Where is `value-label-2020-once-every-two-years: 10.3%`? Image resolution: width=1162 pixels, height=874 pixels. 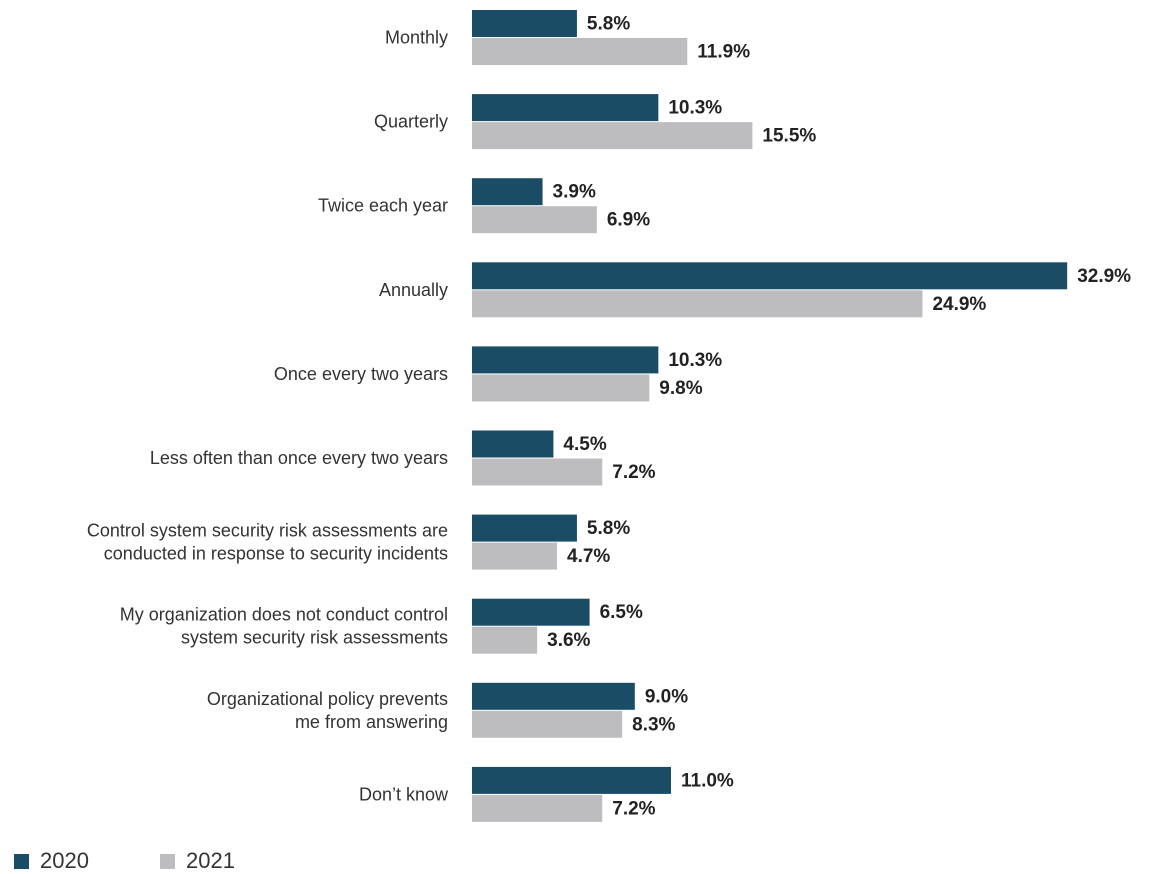 value-label-2020-once-every-two-years: 10.3% is located at coordinates (695, 360).